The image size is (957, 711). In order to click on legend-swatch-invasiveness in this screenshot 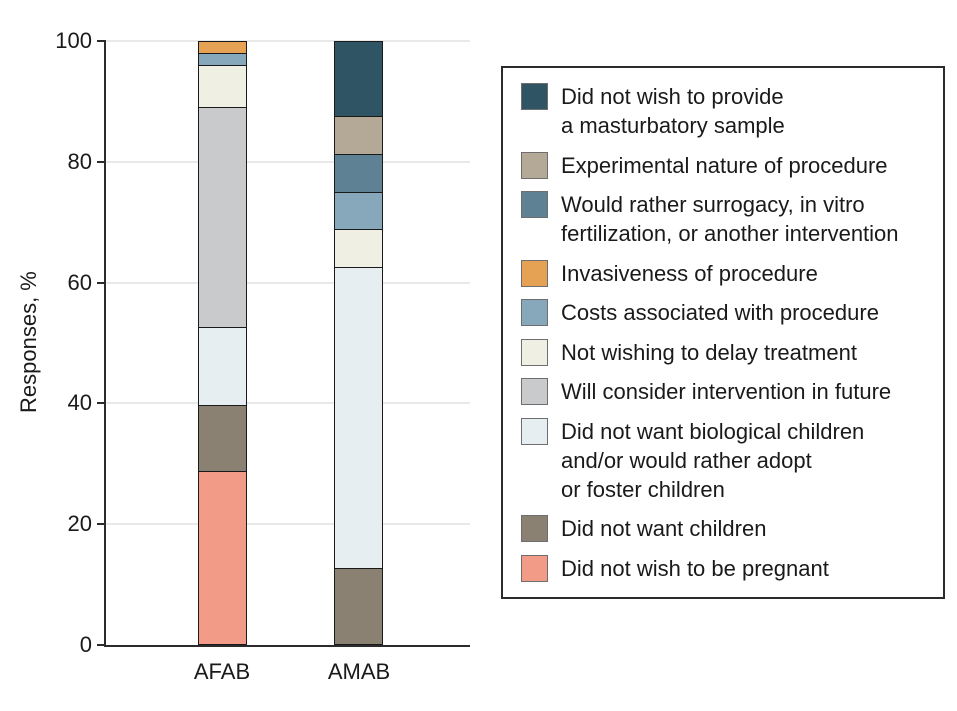, I will do `click(534, 273)`.